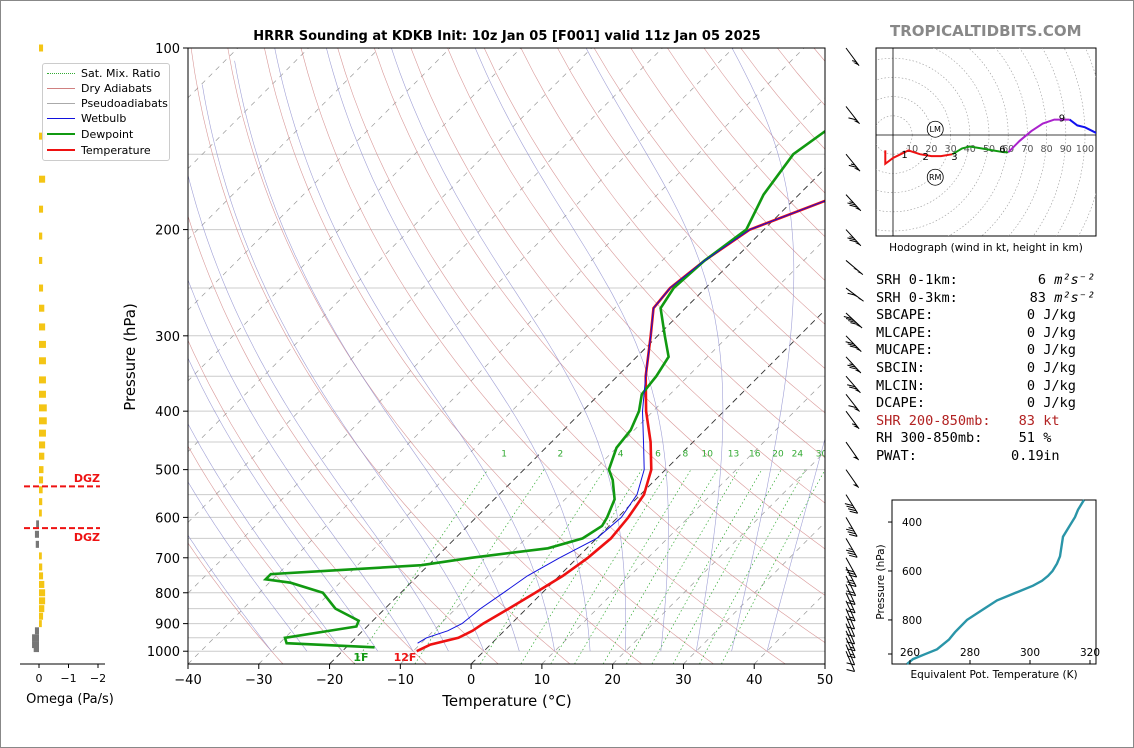 Image resolution: width=1134 pixels, height=748 pixels. I want to click on mixing-ratio-label: 13, so click(733, 454).